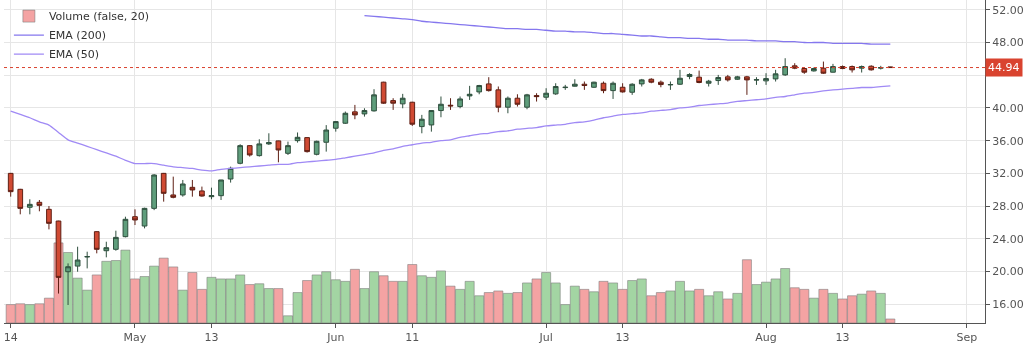  I want to click on y-tick-label: 48.00, so click(1008, 43).